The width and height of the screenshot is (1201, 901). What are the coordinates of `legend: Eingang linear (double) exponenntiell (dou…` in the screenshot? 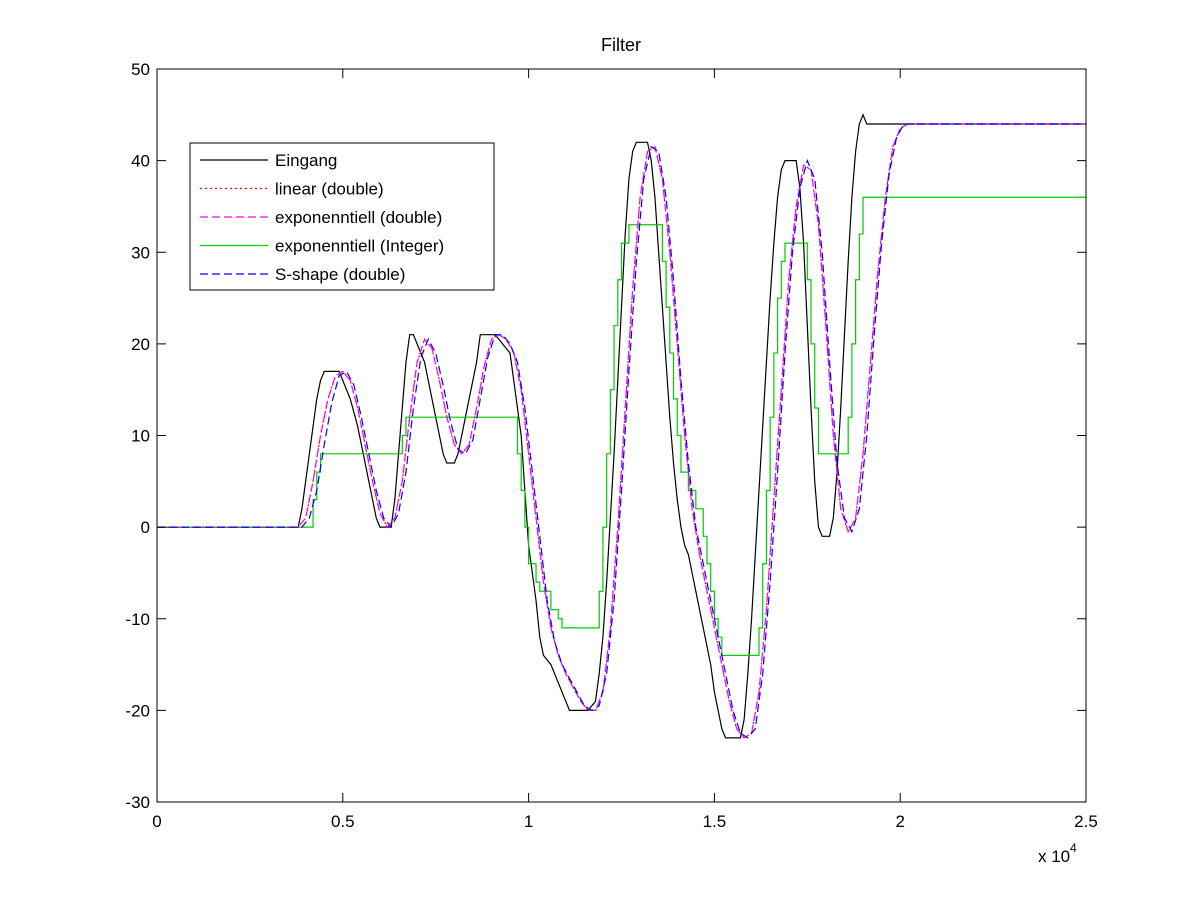 It's located at (342, 216).